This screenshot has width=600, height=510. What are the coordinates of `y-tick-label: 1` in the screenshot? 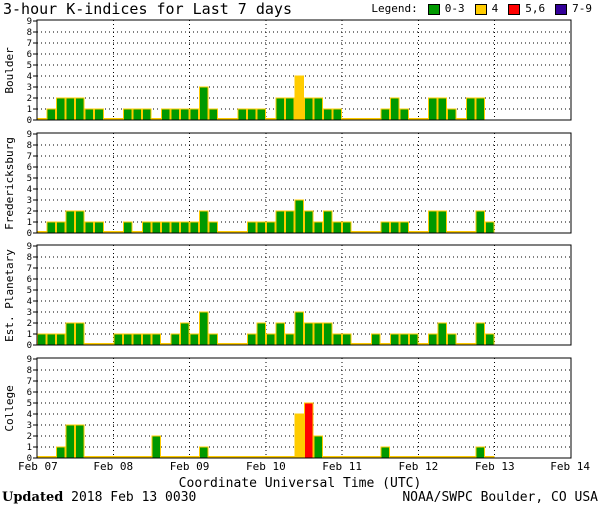 It's located at (29, 335).